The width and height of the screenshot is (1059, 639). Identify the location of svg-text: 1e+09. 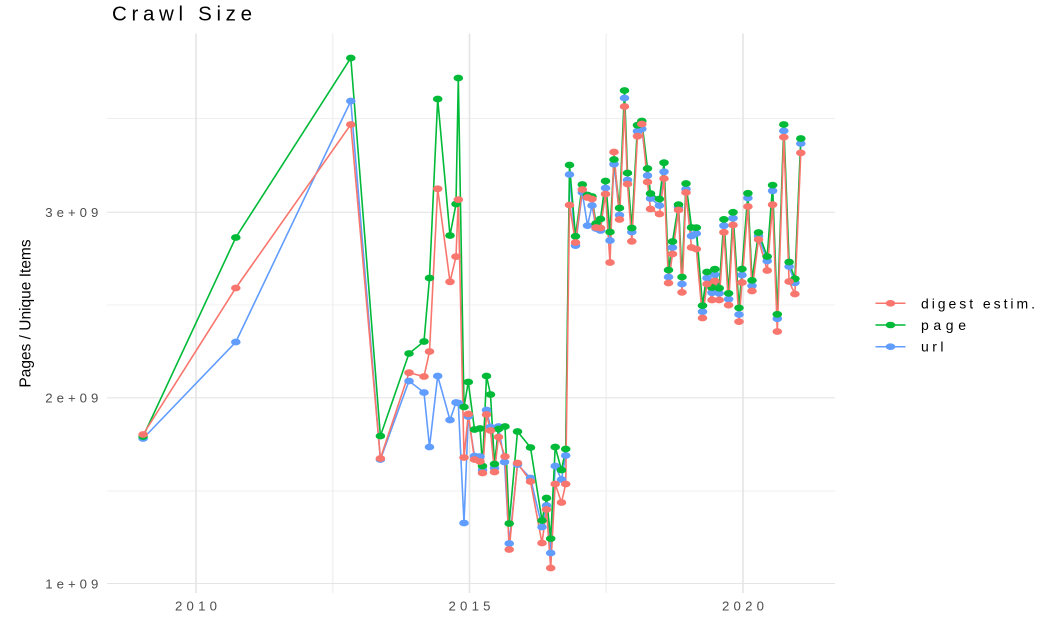
(71, 583).